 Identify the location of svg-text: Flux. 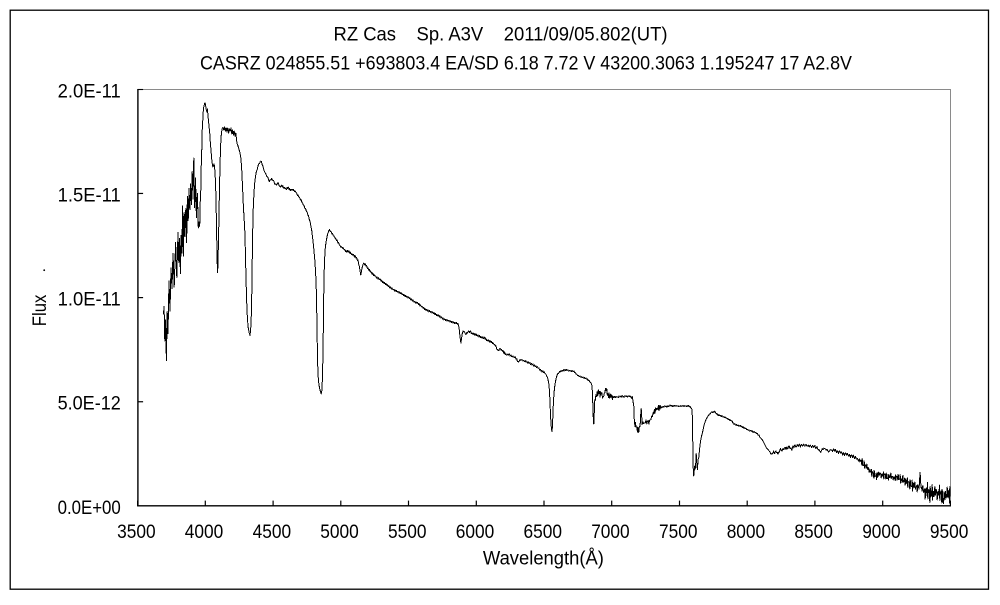
(40, 310).